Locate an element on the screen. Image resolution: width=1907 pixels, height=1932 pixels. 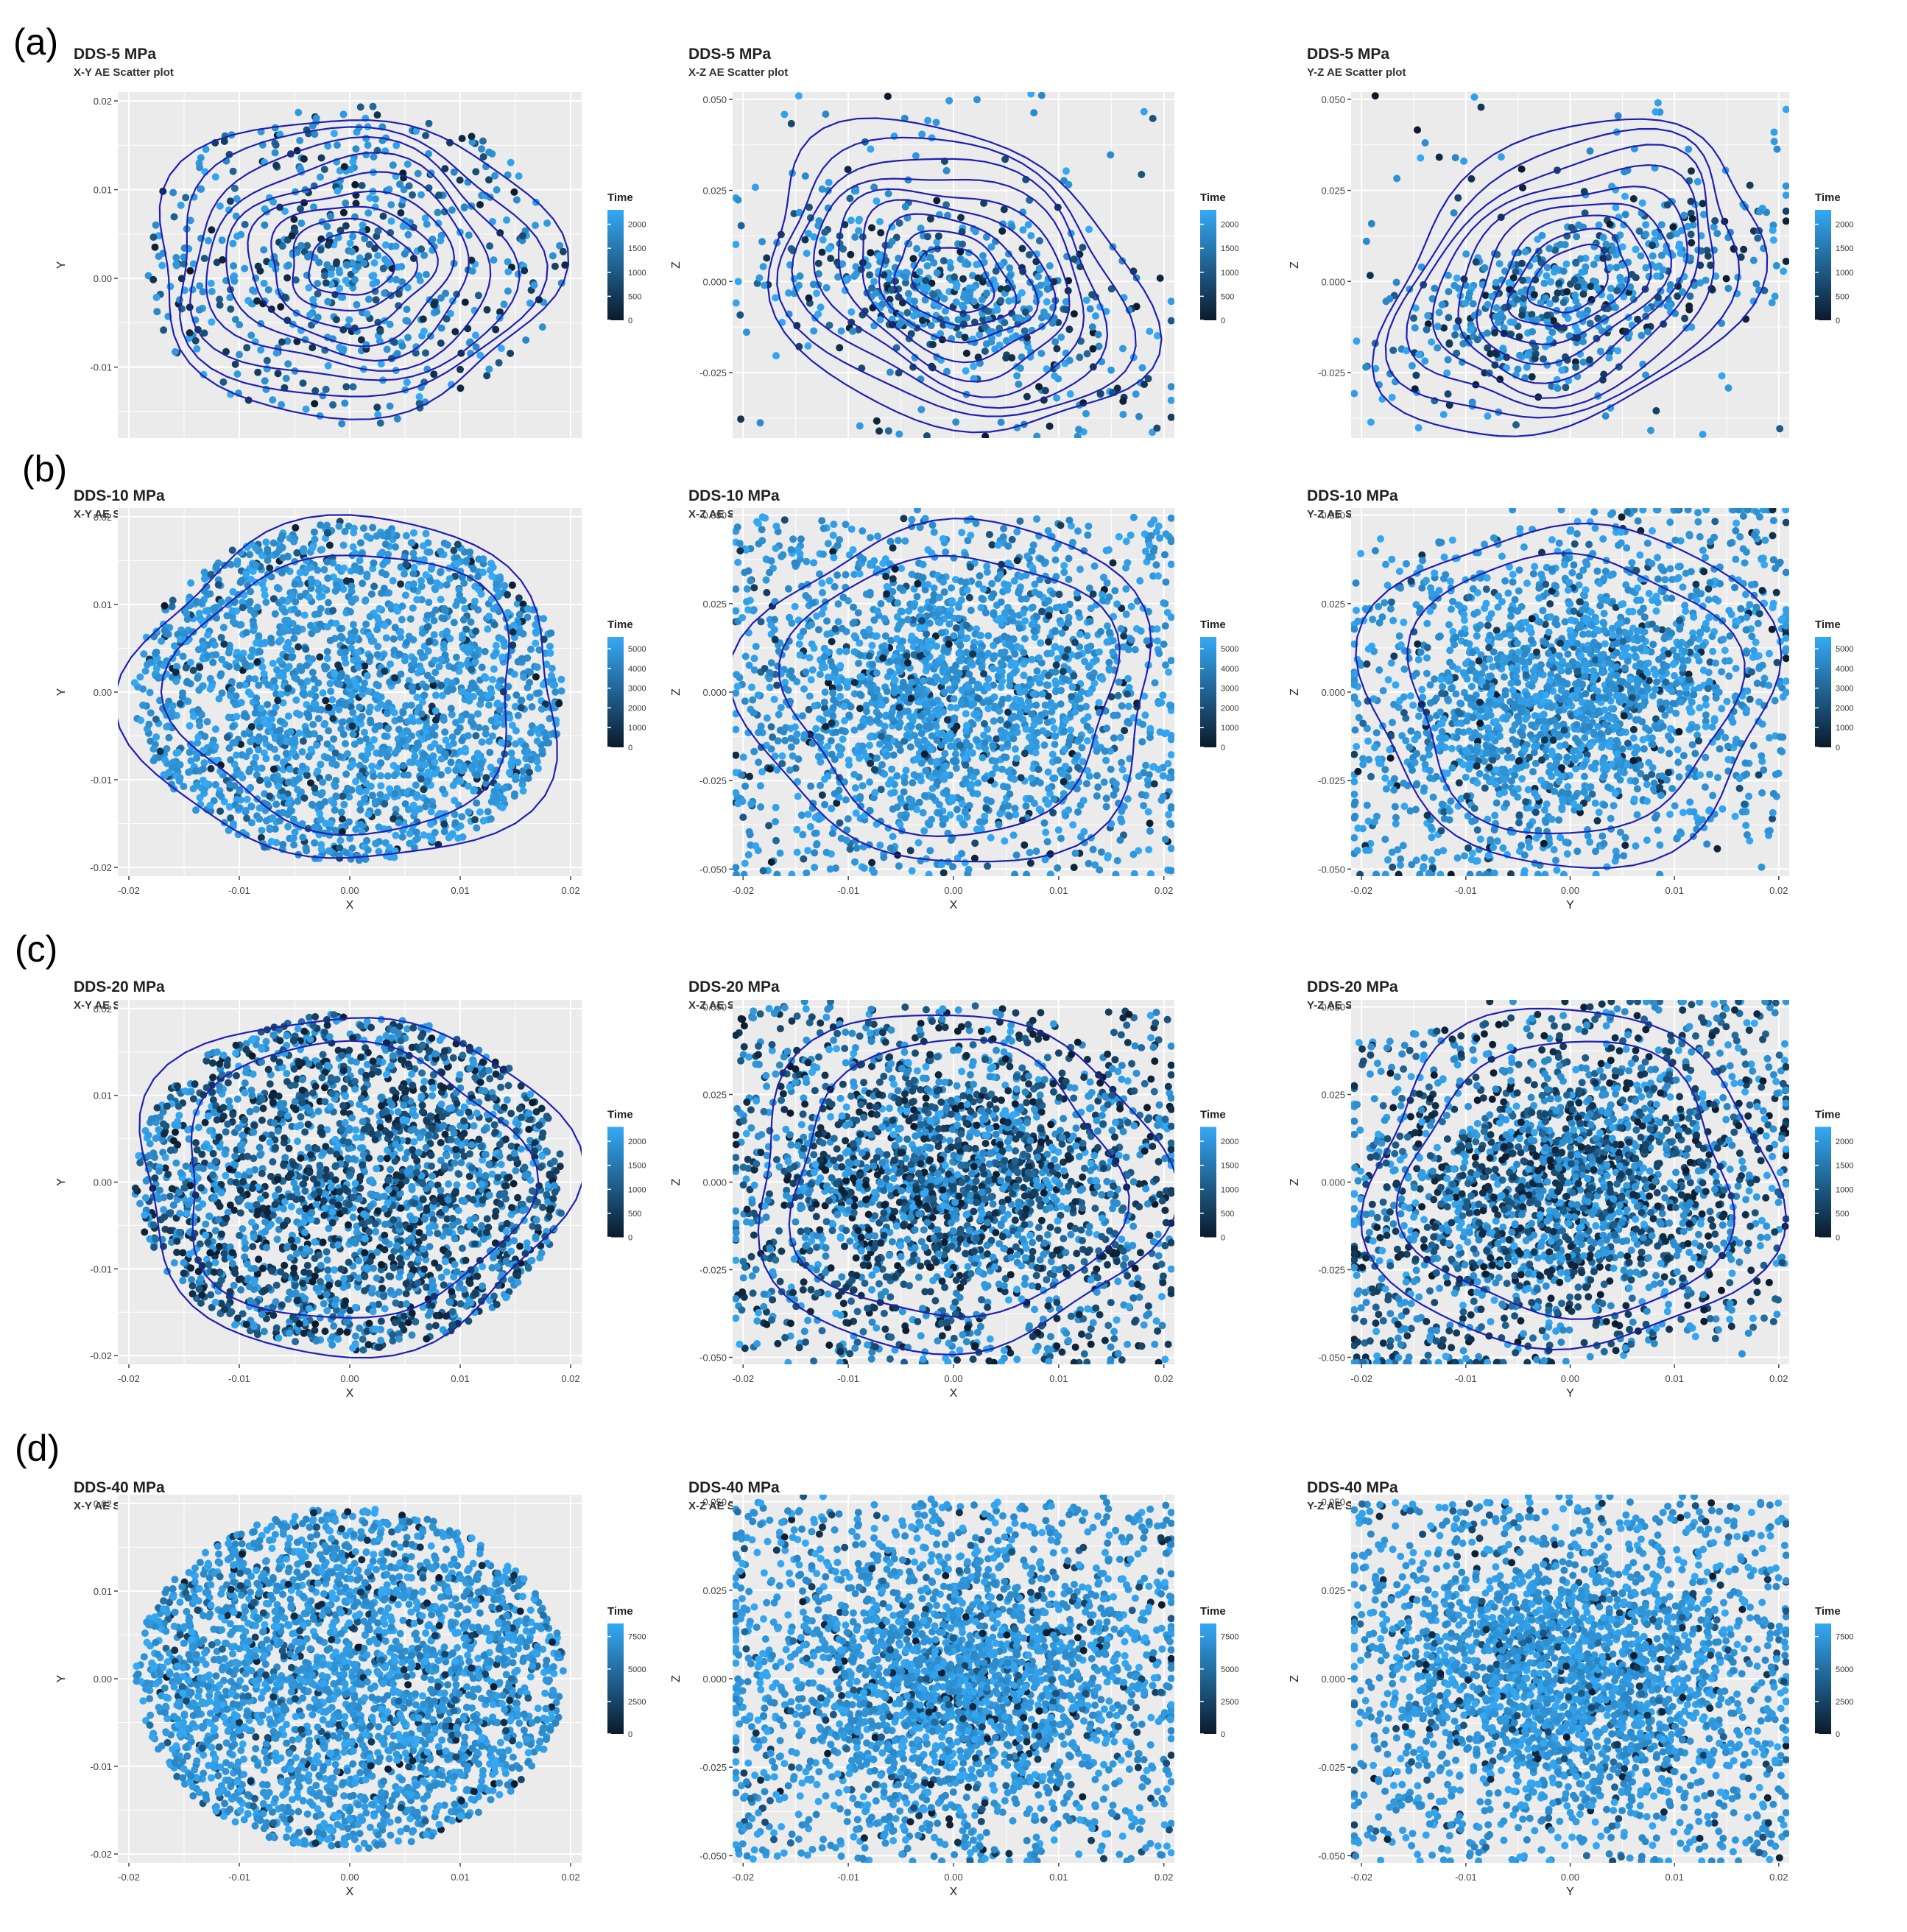
density-contour is located at coordinates (1560, 276).